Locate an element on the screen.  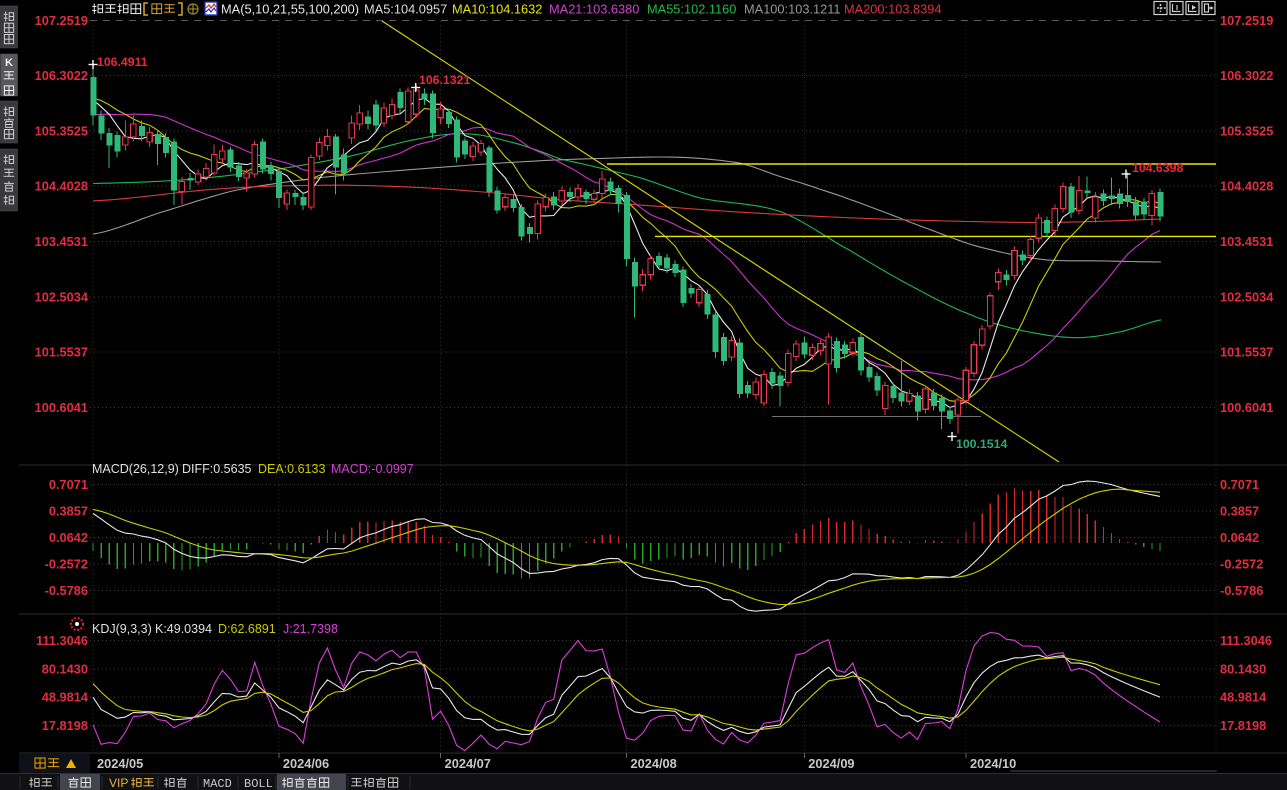
svg-text: 2024/07 is located at coordinates (468, 763).